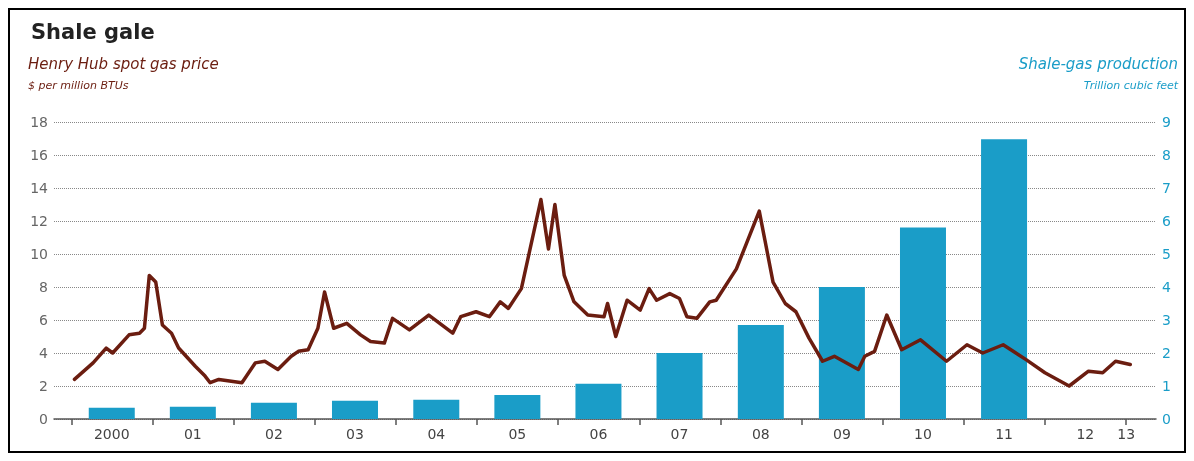 Image resolution: width=1194 pixels, height=461 pixels. I want to click on y2-axis-title: Trillion cubic feet, so click(1131, 85).